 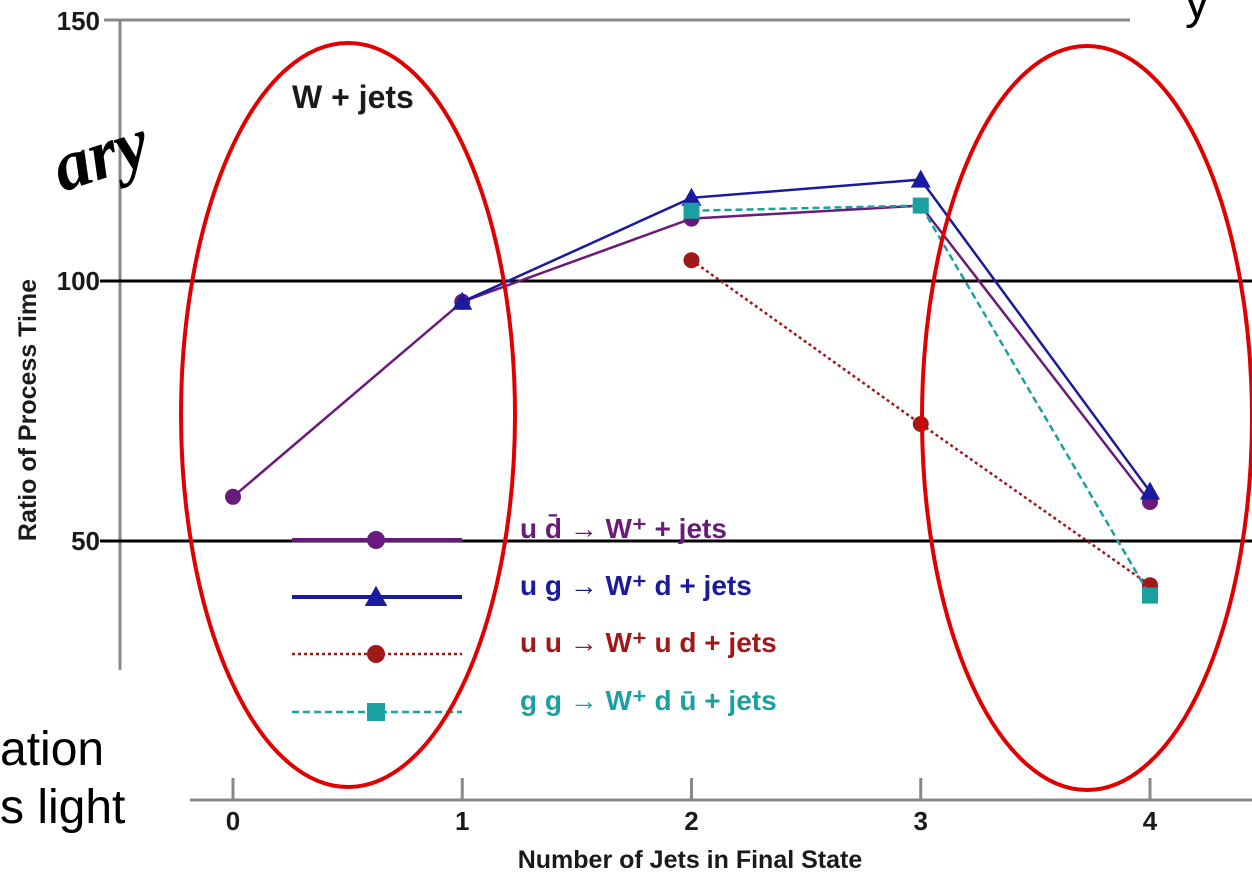 What do you see at coordinates (648, 700) in the screenshot?
I see `legend-entry-label: g g → W⁺ d ū + jets` at bounding box center [648, 700].